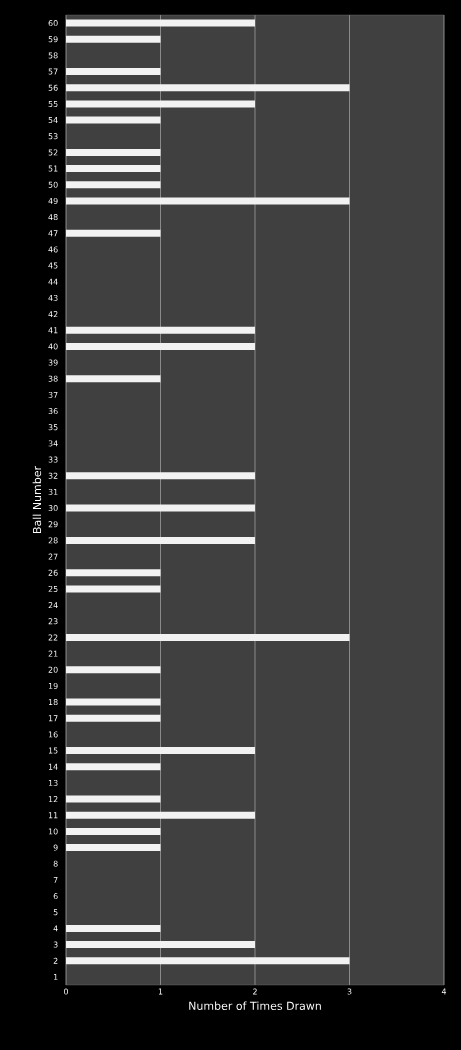  What do you see at coordinates (53, 168) in the screenshot?
I see `y-tick-label: 51` at bounding box center [53, 168].